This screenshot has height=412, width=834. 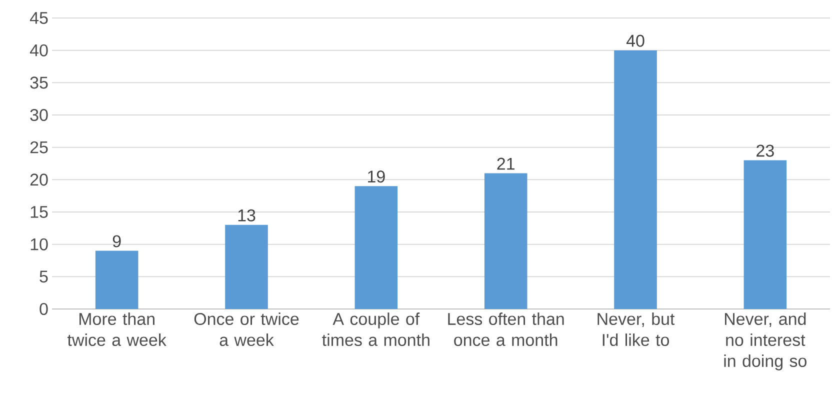 I want to click on y-tick-label: 15, so click(x=39, y=212).